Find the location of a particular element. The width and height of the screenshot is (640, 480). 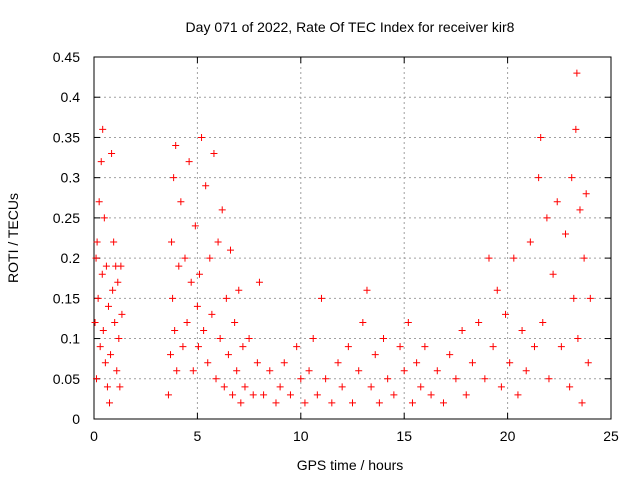

x-tick-label: 5 is located at coordinates (198, 436).